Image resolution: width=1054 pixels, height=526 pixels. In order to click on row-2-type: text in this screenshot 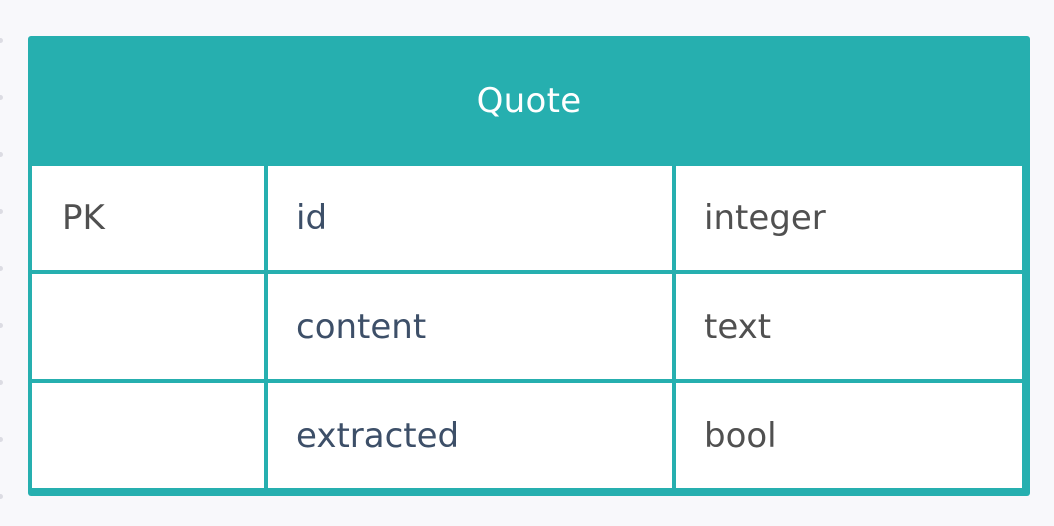, I will do `click(849, 326)`.